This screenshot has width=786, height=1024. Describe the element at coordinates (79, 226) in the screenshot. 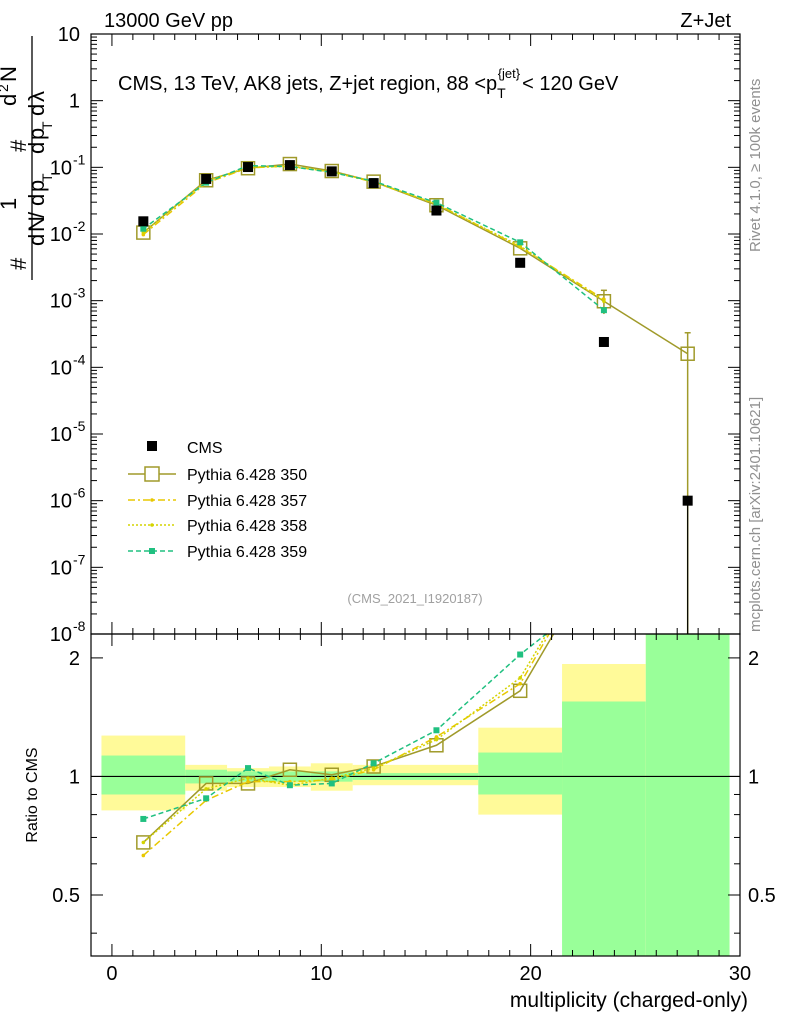

I see `y-tick-exponent: -2` at that location.